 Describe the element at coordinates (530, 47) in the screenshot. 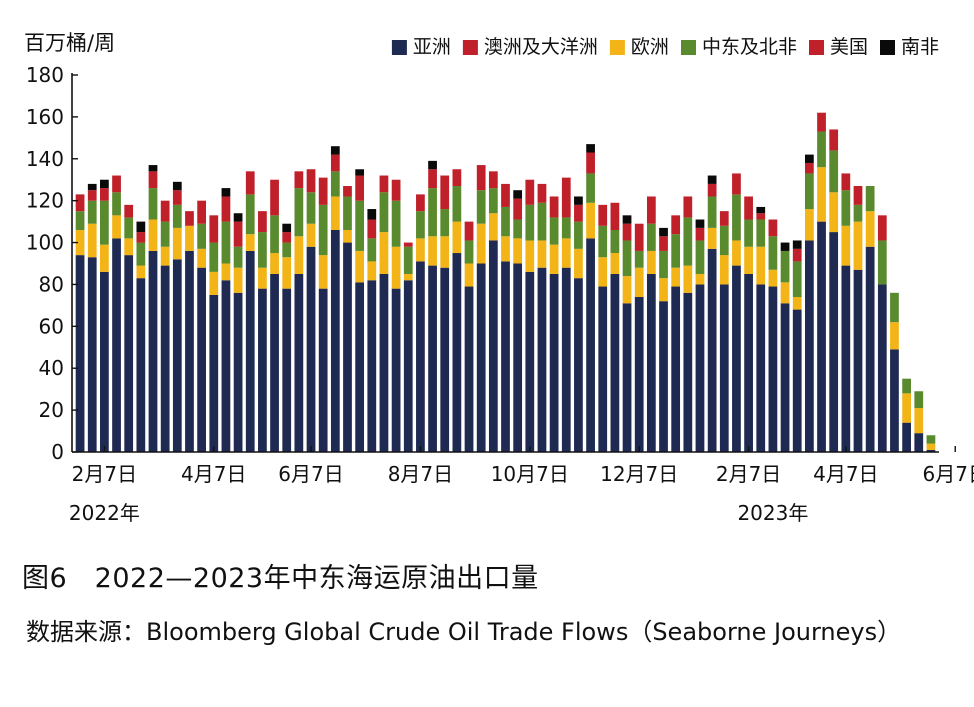

I see `legend-item-1: 澳洲及大洋洲` at that location.